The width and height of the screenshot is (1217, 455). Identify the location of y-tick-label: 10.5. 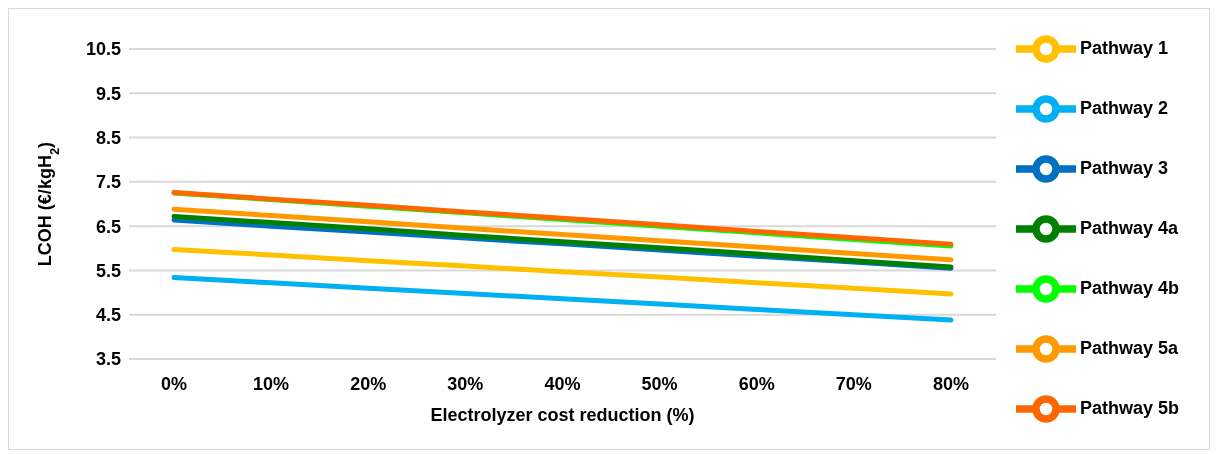
(103, 49).